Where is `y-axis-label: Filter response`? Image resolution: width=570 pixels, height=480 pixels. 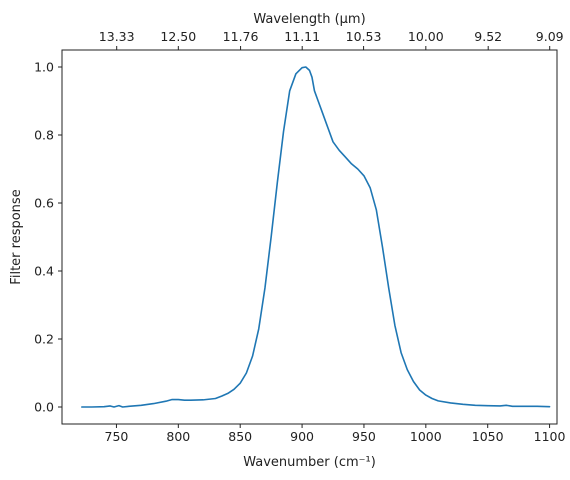
y-axis-label: Filter response is located at coordinates (16, 236).